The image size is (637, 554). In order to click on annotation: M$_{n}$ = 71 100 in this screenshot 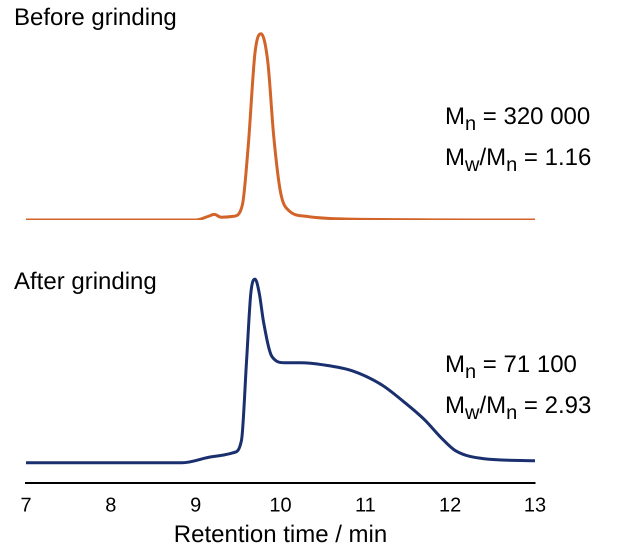, I will do `click(511, 367)`.